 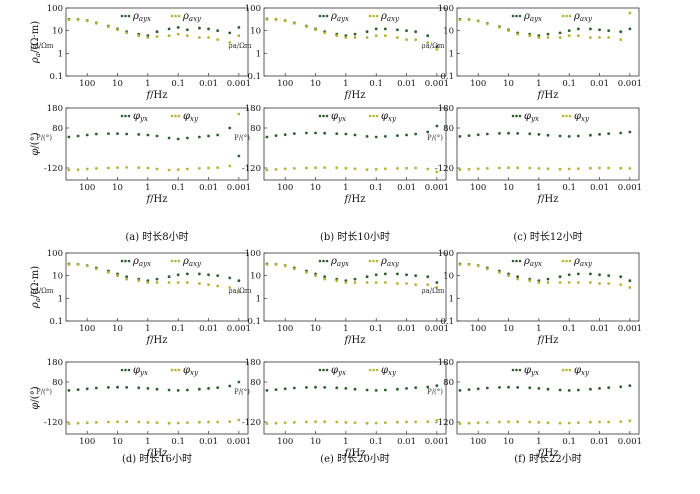 What do you see at coordinates (253, 363) in the screenshot?
I see `y-tick-label: 180` at bounding box center [253, 363].